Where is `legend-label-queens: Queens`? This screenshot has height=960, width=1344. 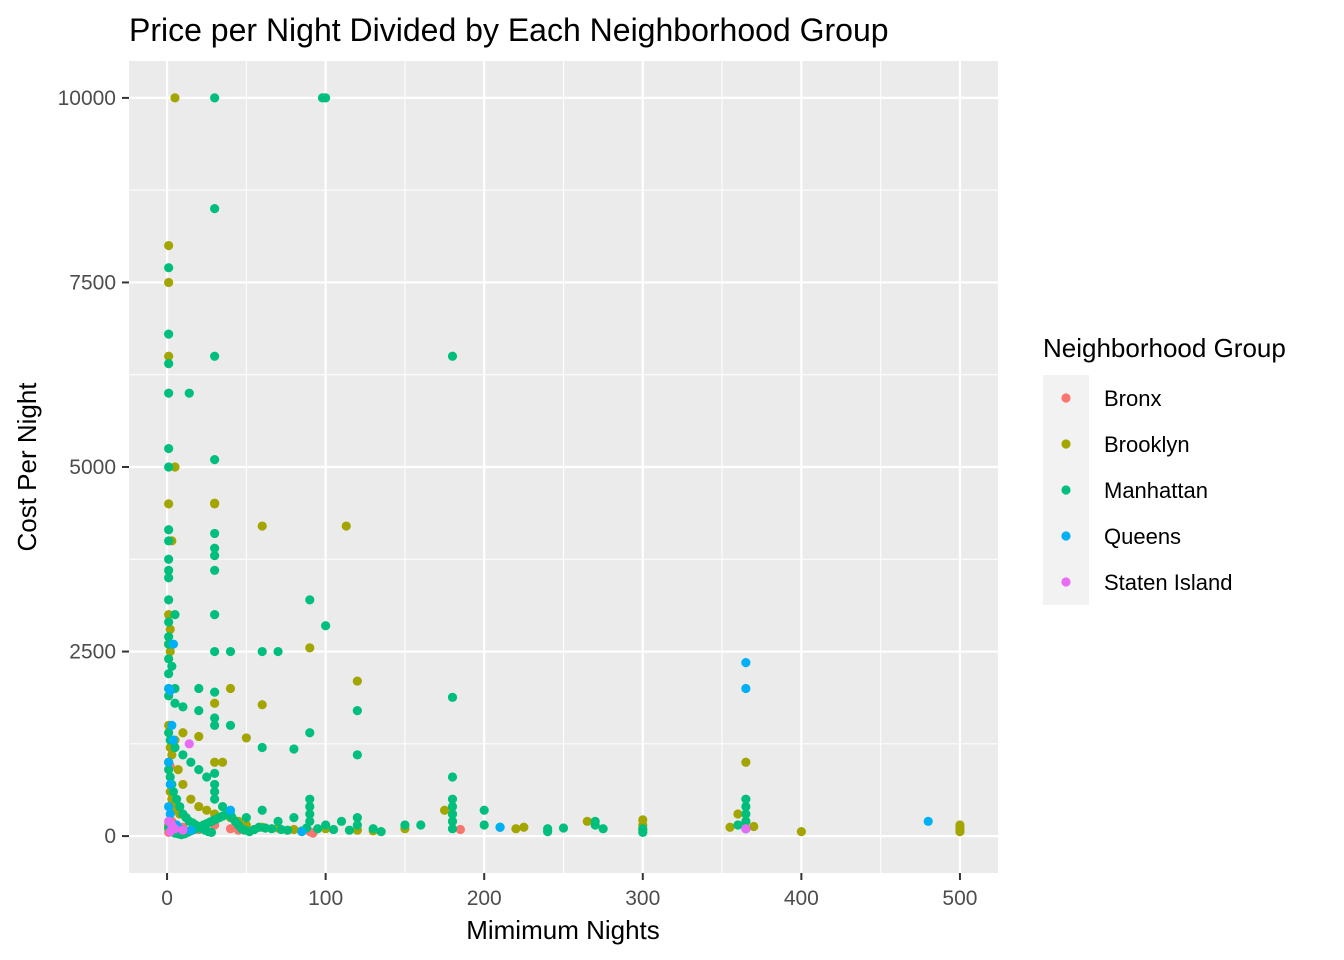 legend-label-queens: Queens is located at coordinates (1142, 536).